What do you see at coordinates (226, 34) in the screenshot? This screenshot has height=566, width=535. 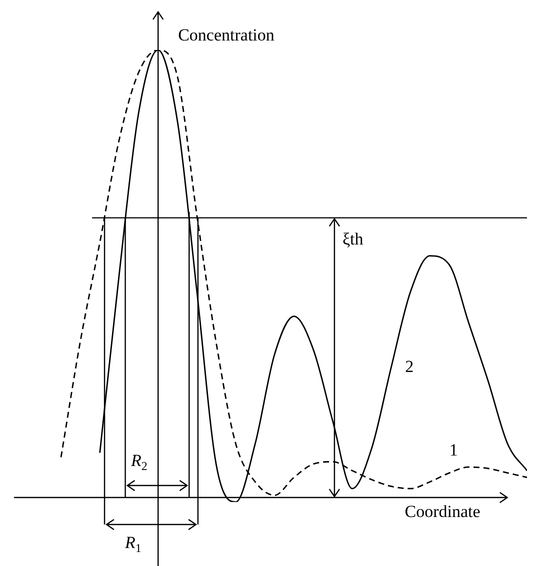 I see `y-axis-title: Concentration` at bounding box center [226, 34].